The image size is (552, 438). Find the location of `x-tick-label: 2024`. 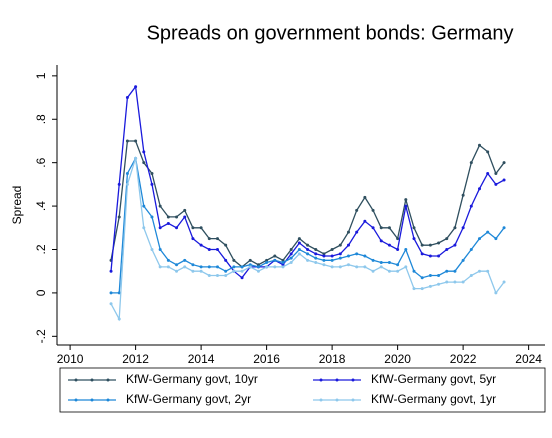

x-tick-label: 2024 is located at coordinates (528, 359).